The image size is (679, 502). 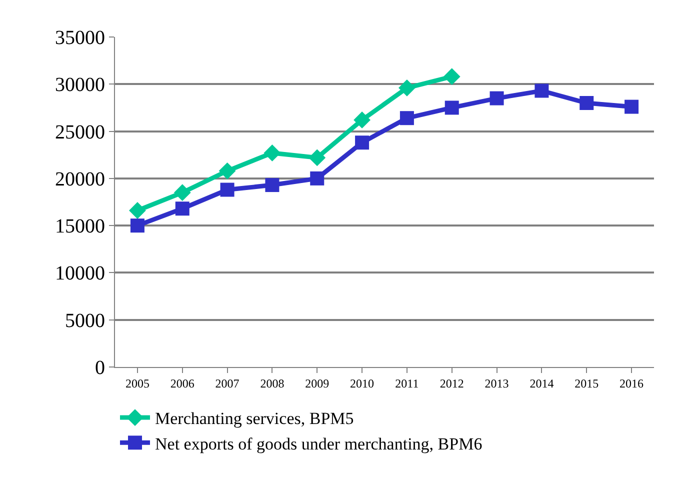 What do you see at coordinates (586, 383) in the screenshot?
I see `x-tick-label: 2015` at bounding box center [586, 383].